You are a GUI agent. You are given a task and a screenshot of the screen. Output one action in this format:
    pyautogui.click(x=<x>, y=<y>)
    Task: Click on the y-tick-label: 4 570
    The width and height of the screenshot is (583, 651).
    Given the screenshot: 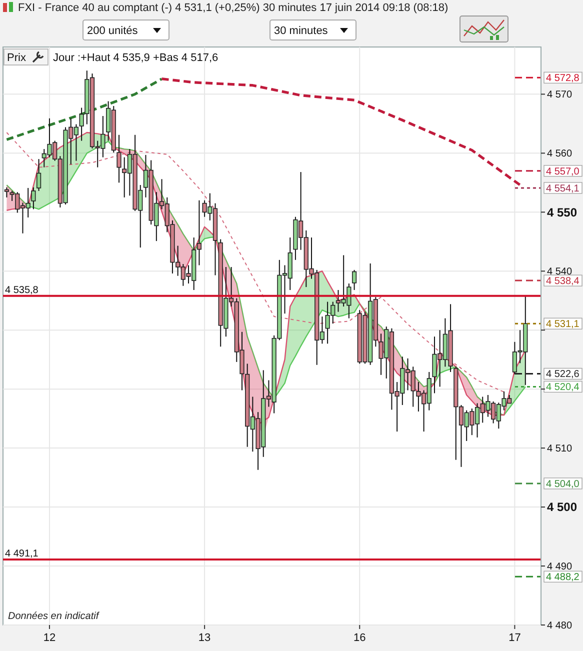 What is the action you would take?
    pyautogui.click(x=559, y=95)
    